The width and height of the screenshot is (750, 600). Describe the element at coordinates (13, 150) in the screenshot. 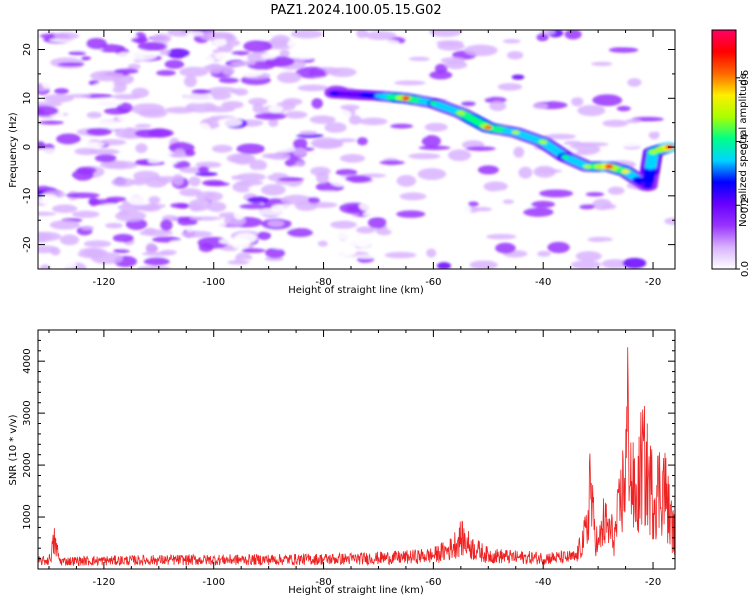

I see `spectrogram-y-label: Frequency (Hz)` at that location.